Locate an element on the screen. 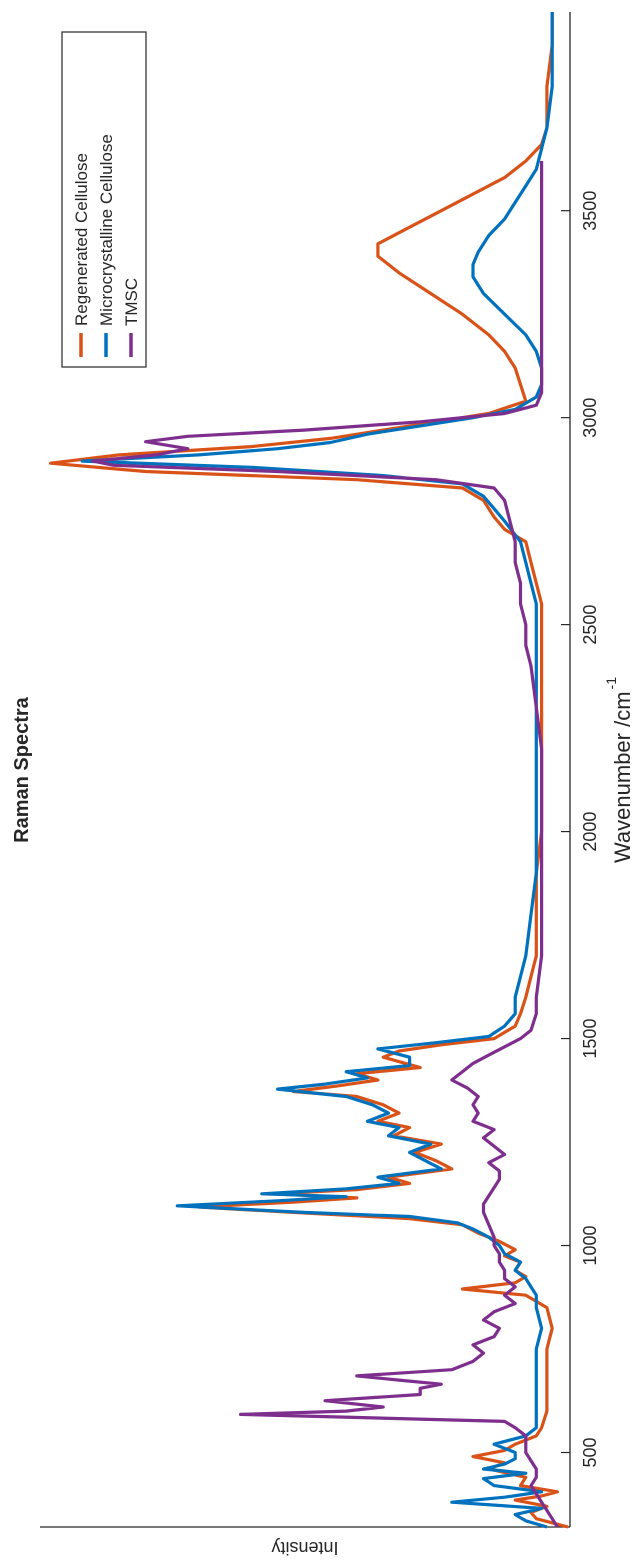 The image size is (642, 1562). legend-box is located at coordinates (104, 199).